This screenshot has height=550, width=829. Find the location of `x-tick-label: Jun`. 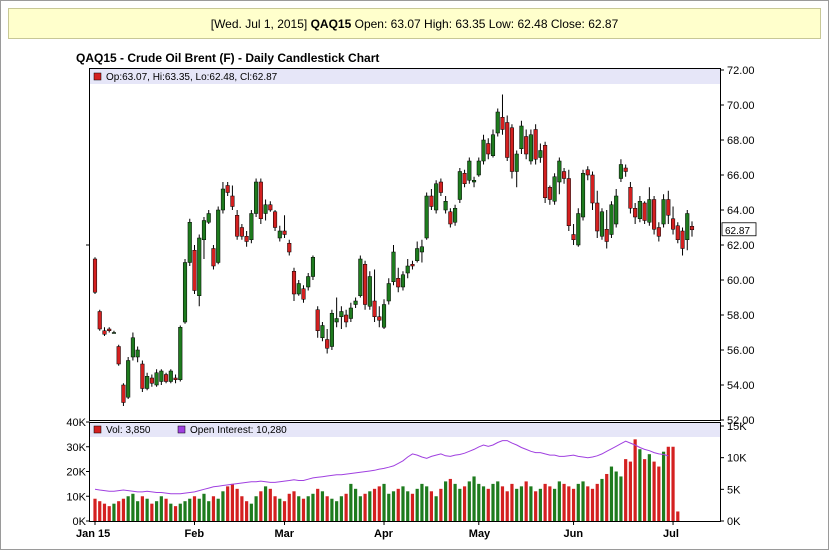

x-tick-label: Jun is located at coordinates (574, 534).